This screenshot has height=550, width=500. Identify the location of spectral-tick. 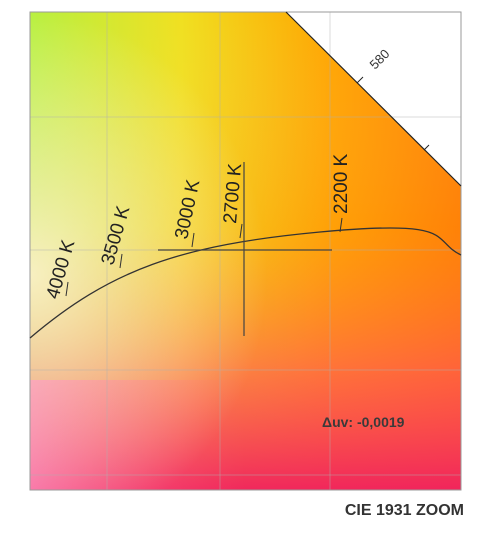
(426, 147).